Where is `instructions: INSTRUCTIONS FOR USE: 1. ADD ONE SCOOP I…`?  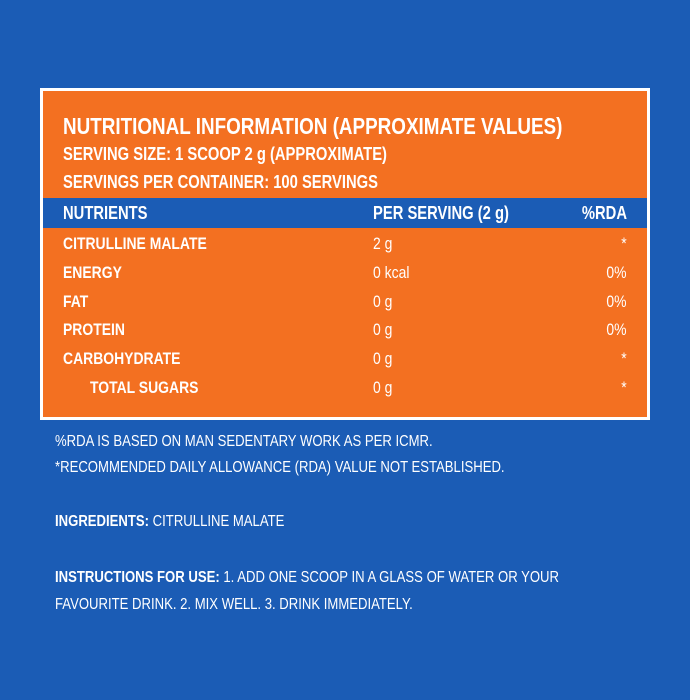 instructions: INSTRUCTIONS FOR USE: 1. ADD ONE SCOOP I… is located at coordinates (307, 577).